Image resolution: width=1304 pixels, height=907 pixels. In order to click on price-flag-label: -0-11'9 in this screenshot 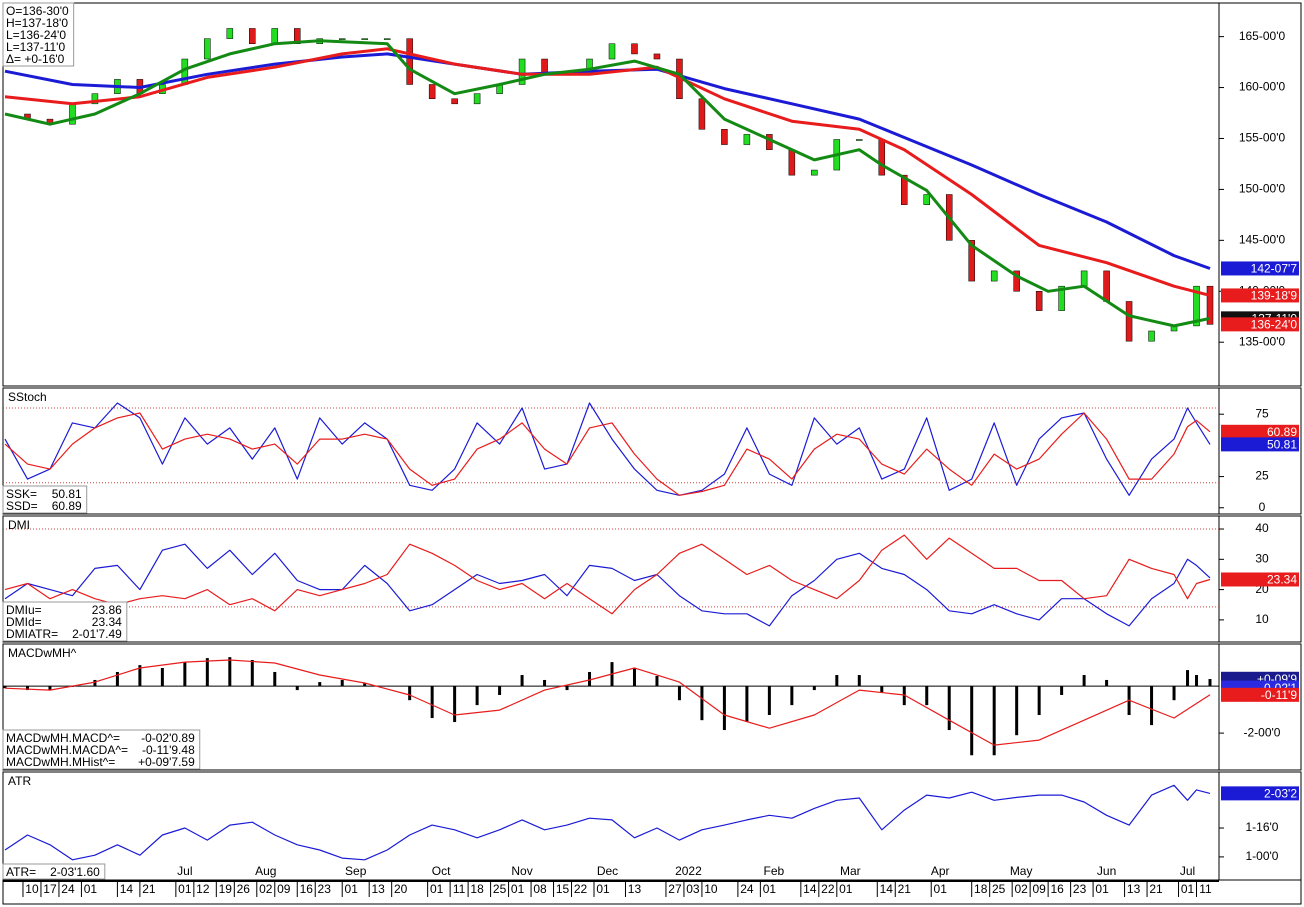, I will do `click(1279, 695)`.